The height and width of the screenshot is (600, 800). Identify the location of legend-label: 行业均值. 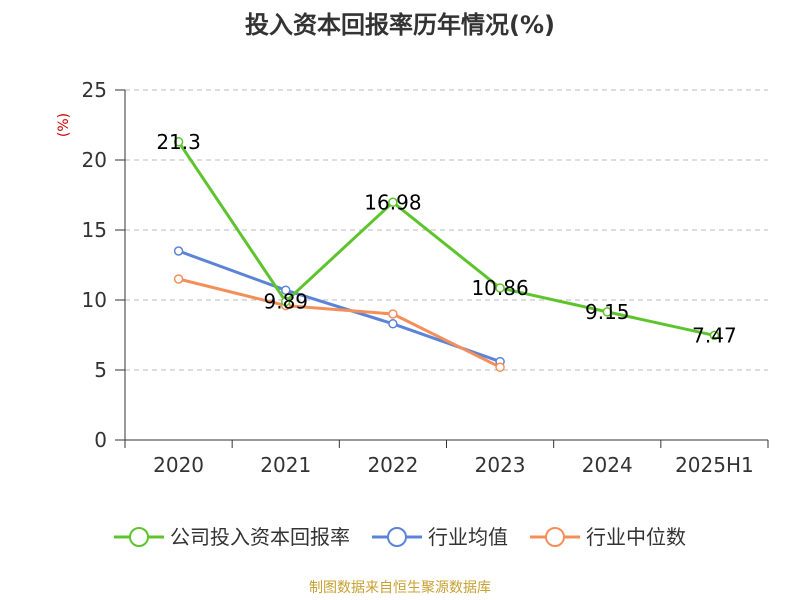
(468, 537).